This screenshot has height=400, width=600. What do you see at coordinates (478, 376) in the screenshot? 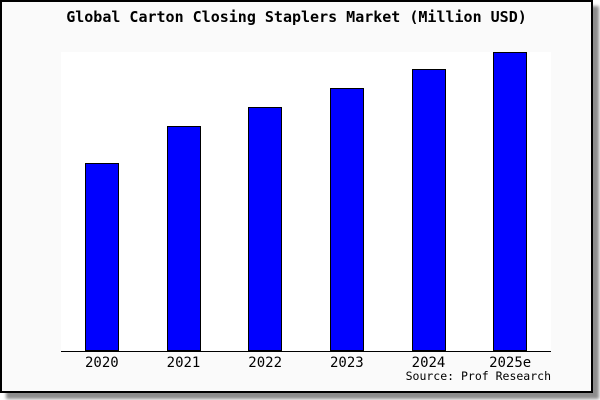
I see `source-credit: Source: Prof Research` at bounding box center [478, 376].